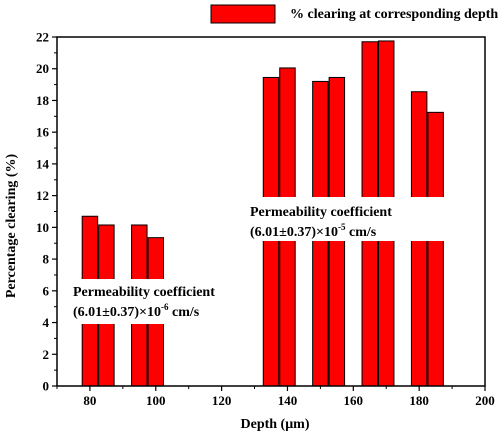  What do you see at coordinates (46, 386) in the screenshot?
I see `y-tick-label: 0` at bounding box center [46, 386].